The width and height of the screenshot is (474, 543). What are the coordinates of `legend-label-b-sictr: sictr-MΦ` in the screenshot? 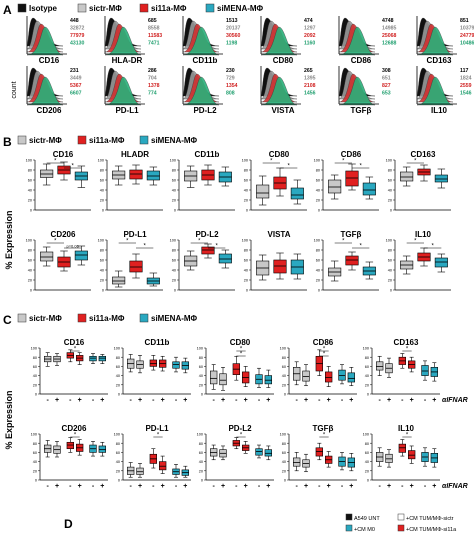 It's located at (45, 140).